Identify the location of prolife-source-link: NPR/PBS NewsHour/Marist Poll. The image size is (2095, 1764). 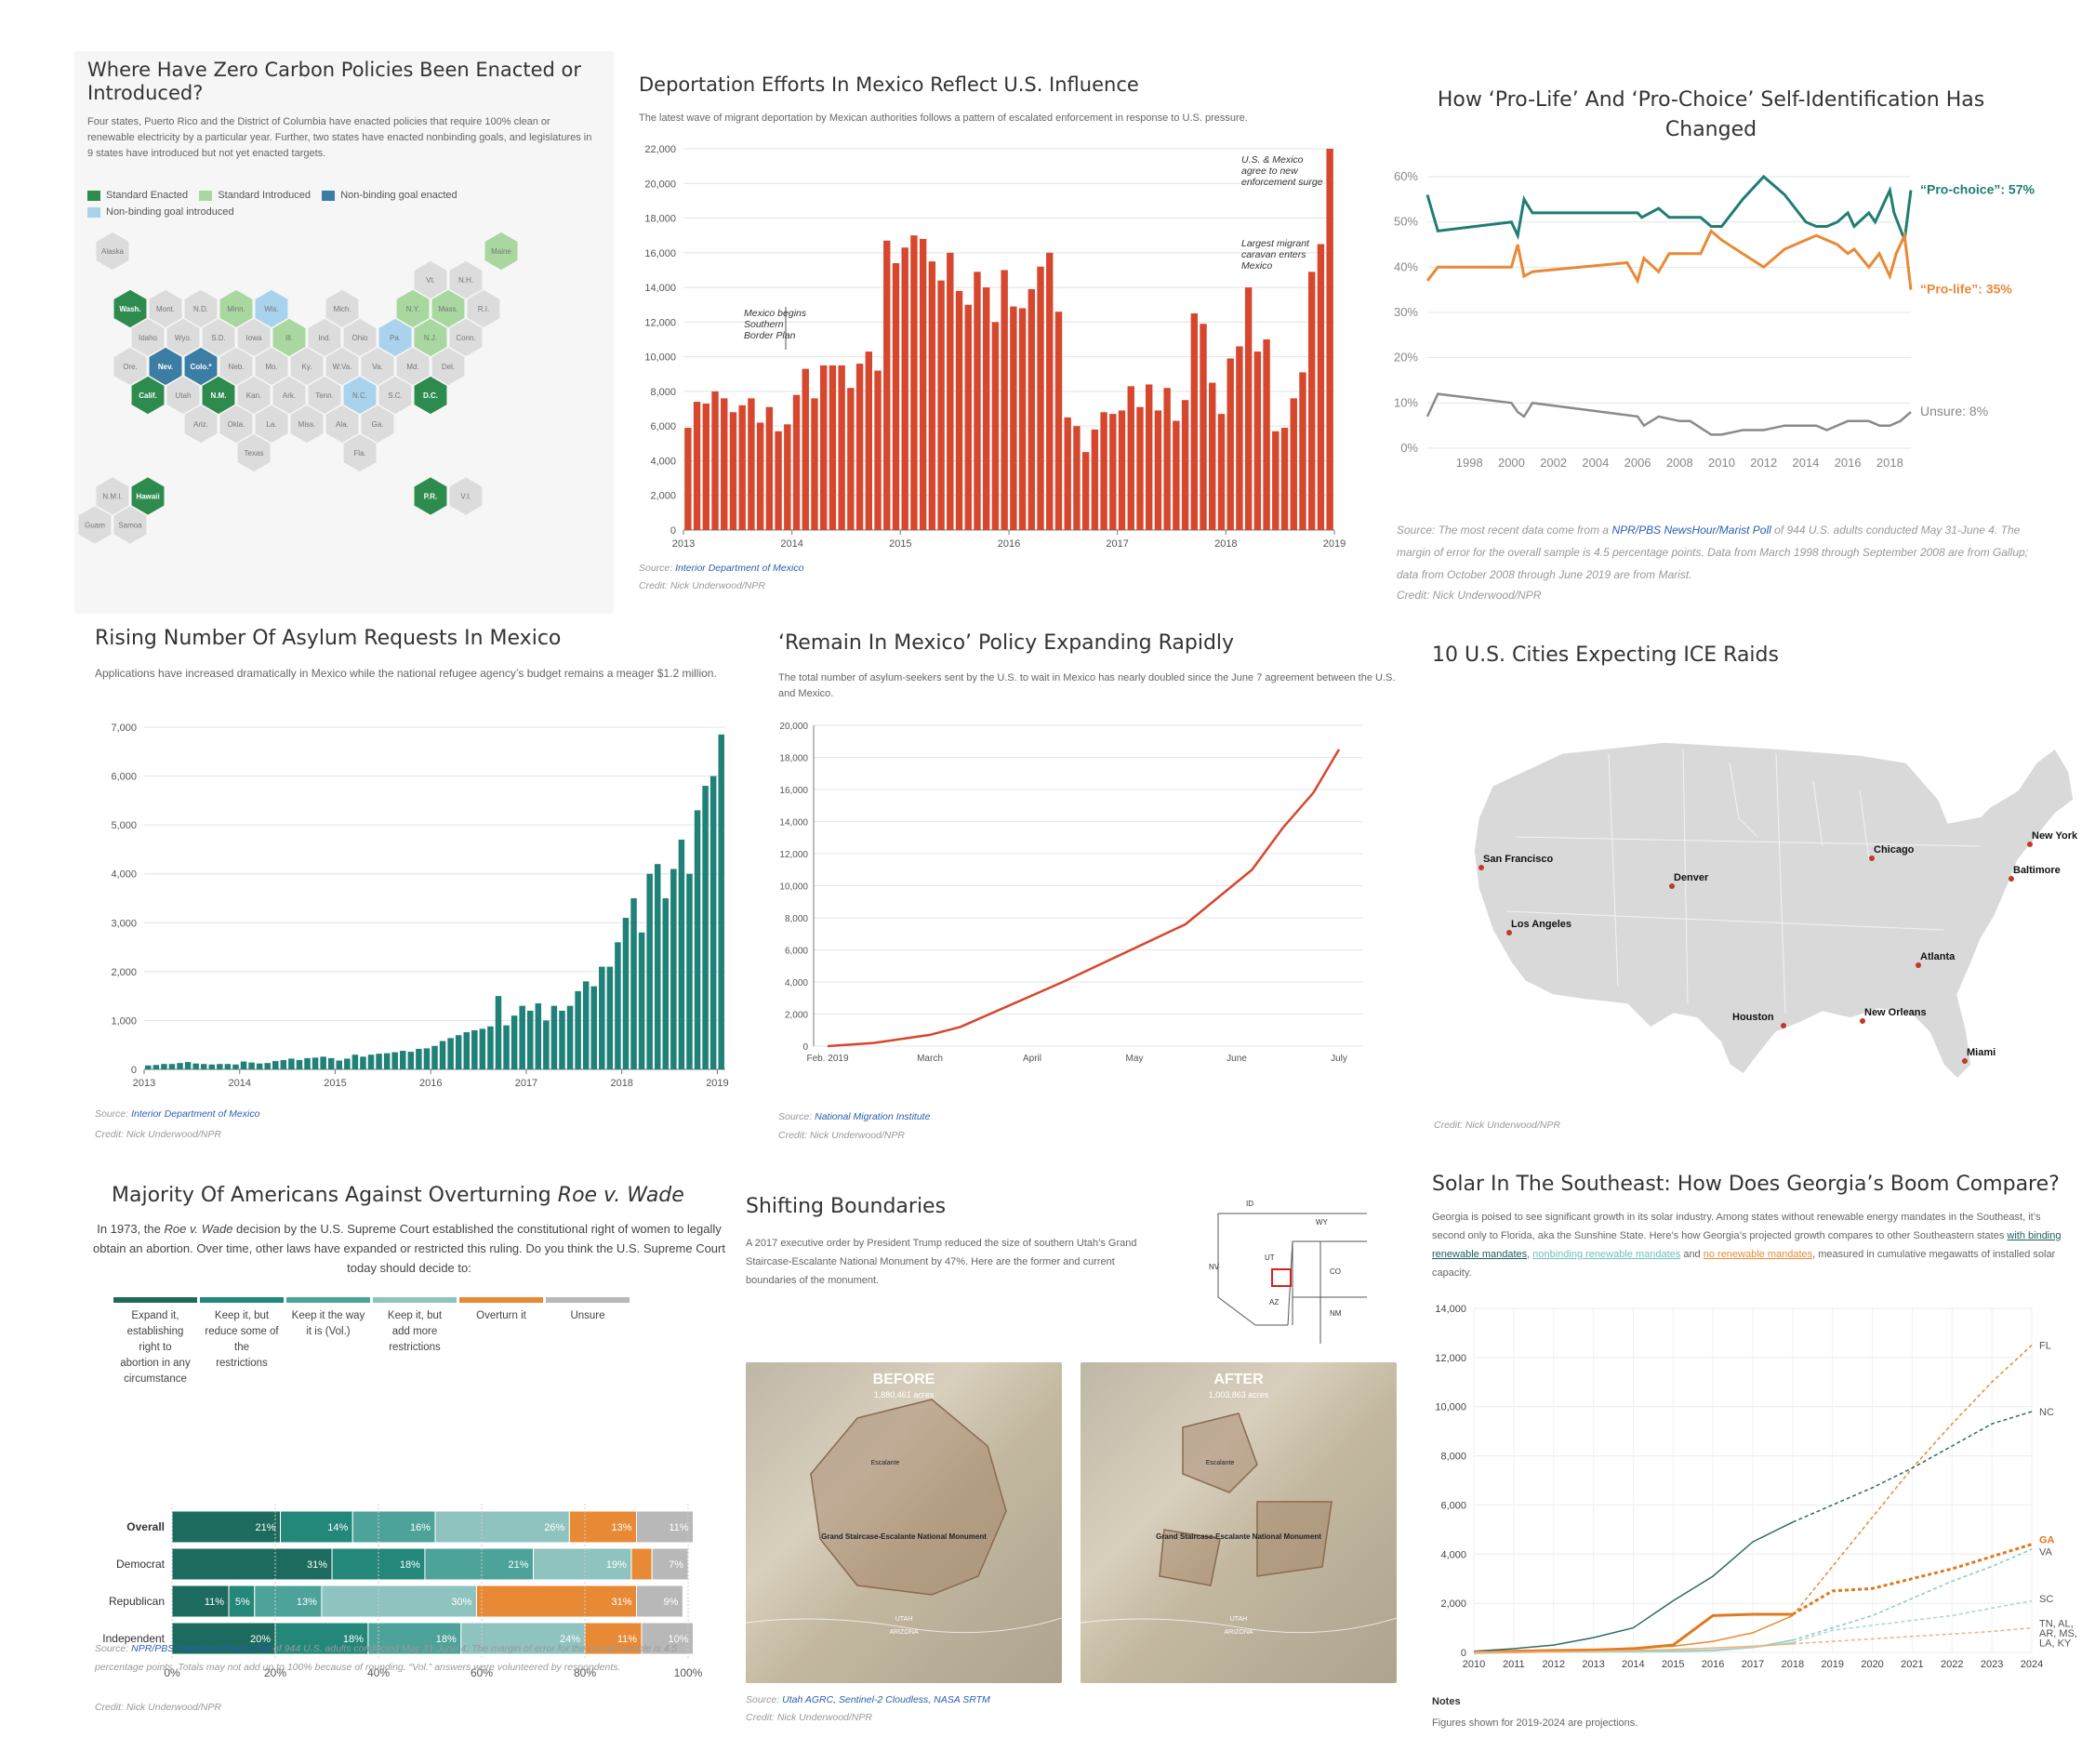
(1691, 530).